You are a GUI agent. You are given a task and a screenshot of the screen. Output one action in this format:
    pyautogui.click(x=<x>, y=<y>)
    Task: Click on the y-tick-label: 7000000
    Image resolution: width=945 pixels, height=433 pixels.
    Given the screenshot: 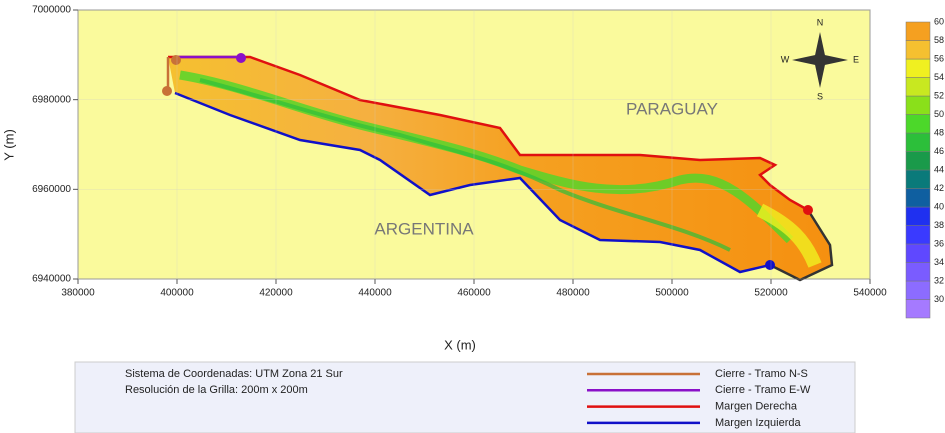 What is the action you would take?
    pyautogui.click(x=51, y=10)
    